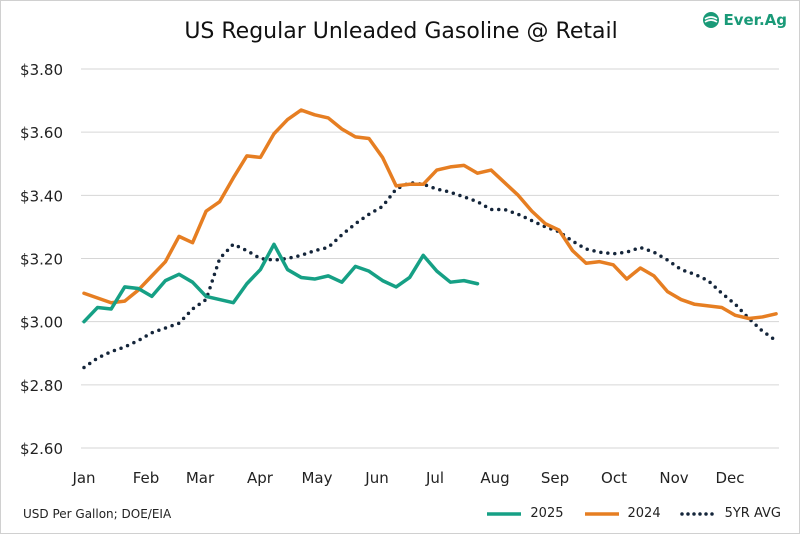 This screenshot has height=534, width=800. What do you see at coordinates (41, 196) in the screenshot?
I see `y-tick-label: $3.40` at bounding box center [41, 196].